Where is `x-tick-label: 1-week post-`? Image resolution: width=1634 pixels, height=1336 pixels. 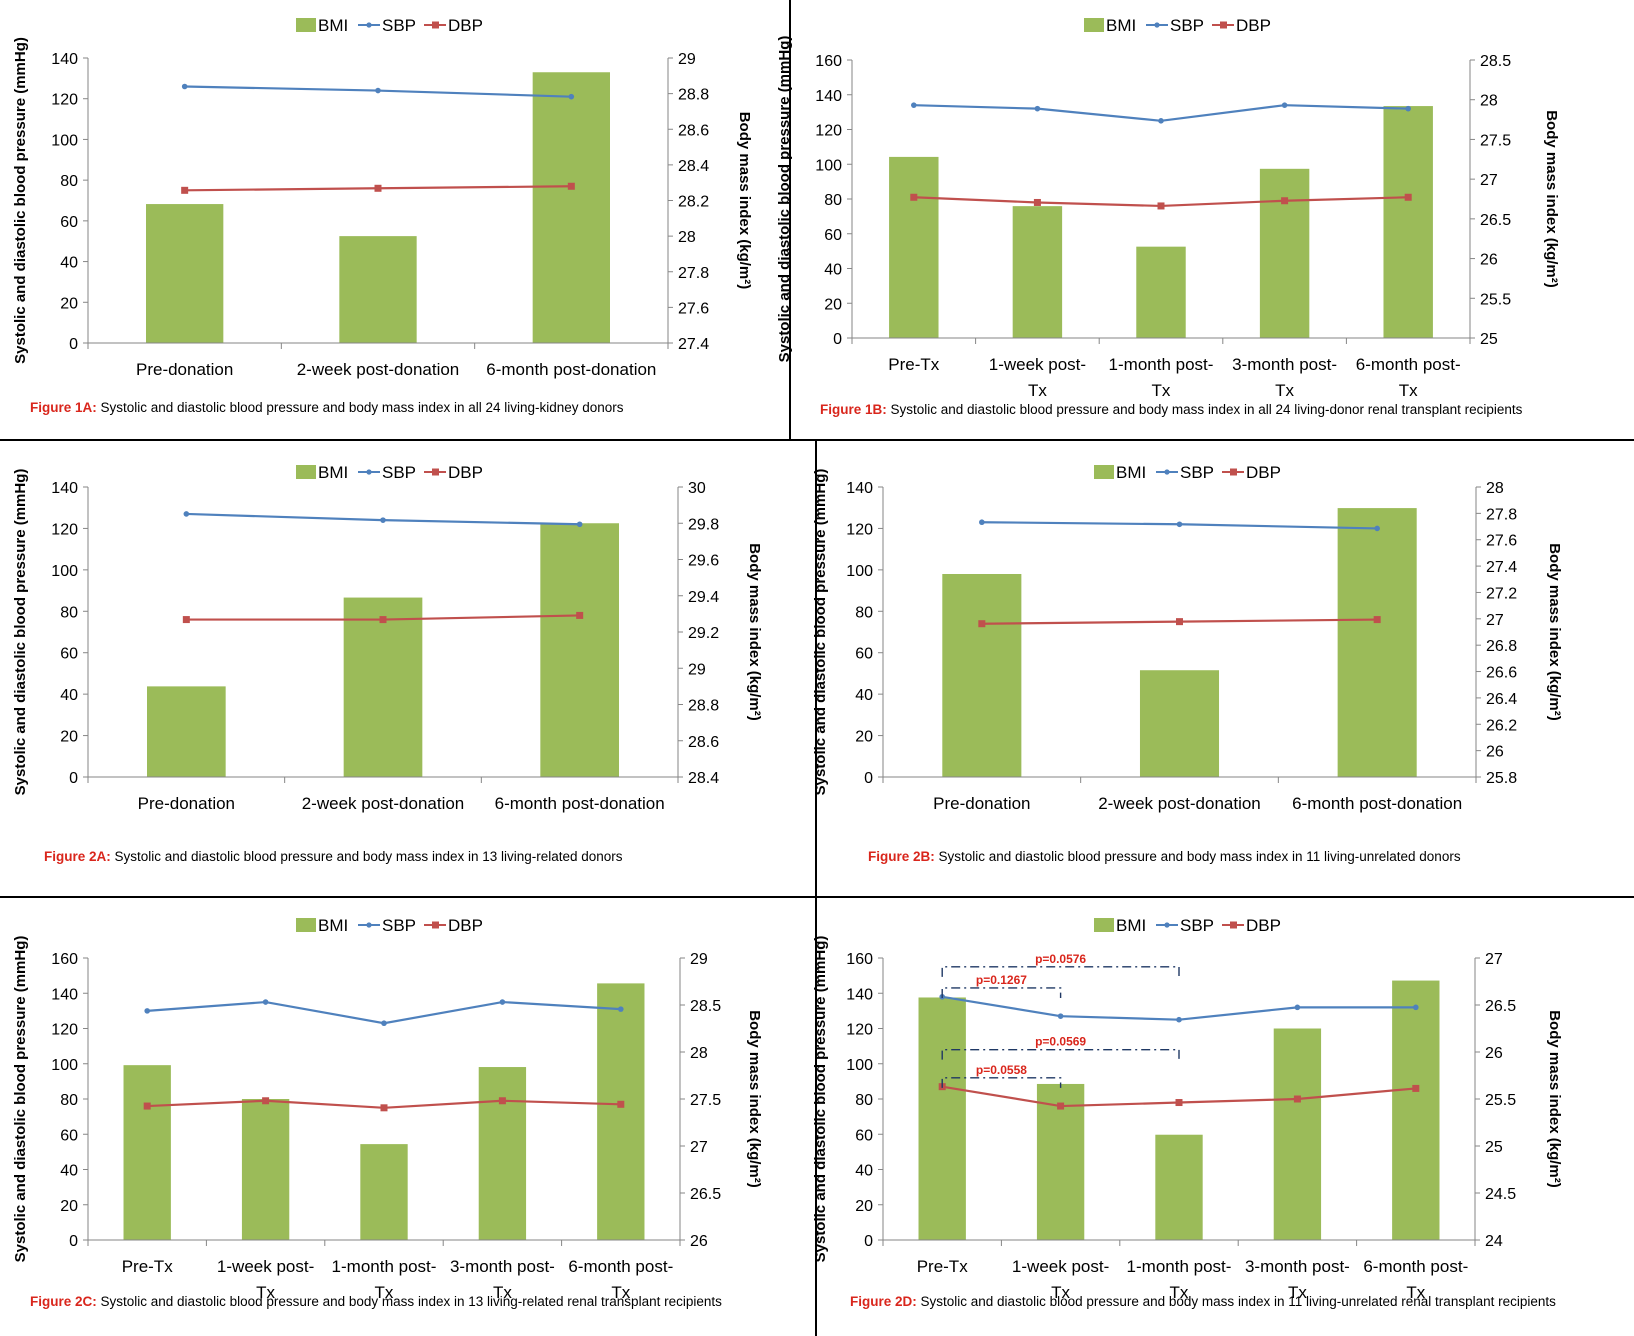
x-tick-label: 1-week post- is located at coordinates (1060, 1266).